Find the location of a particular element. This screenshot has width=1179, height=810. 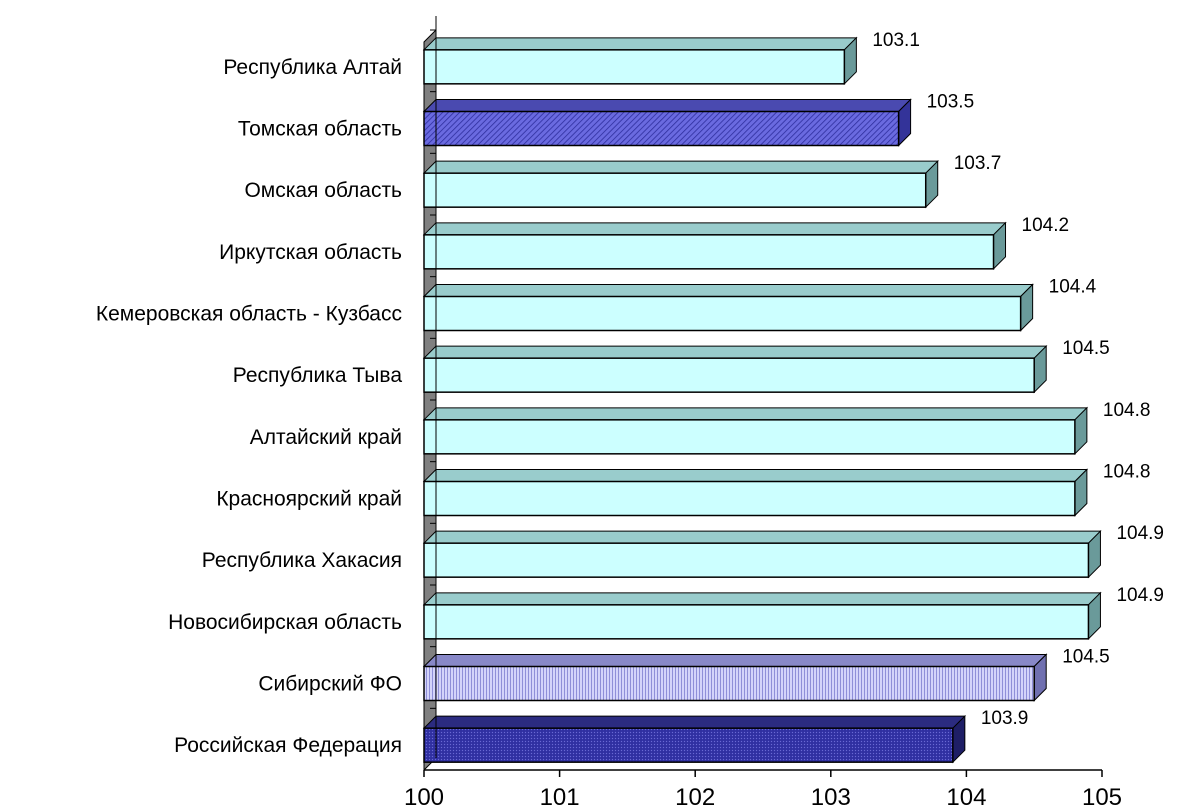

x-tick-label: 102 is located at coordinates (695, 797).